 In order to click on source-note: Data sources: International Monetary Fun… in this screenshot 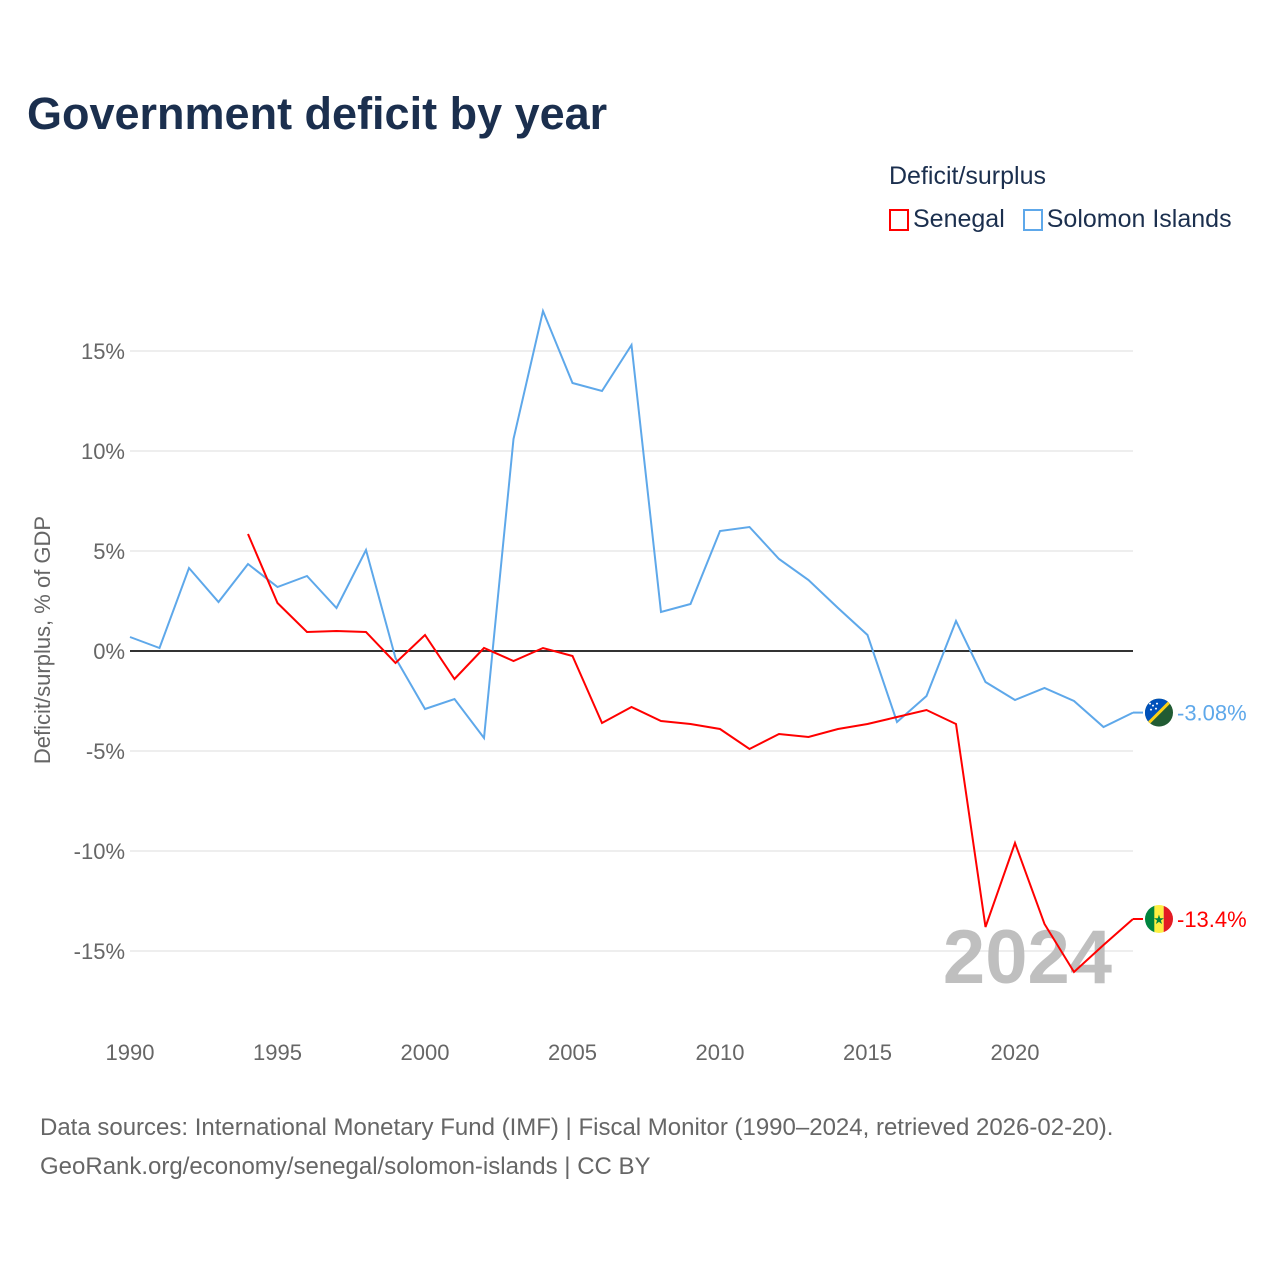, I will do `click(576, 1147)`.